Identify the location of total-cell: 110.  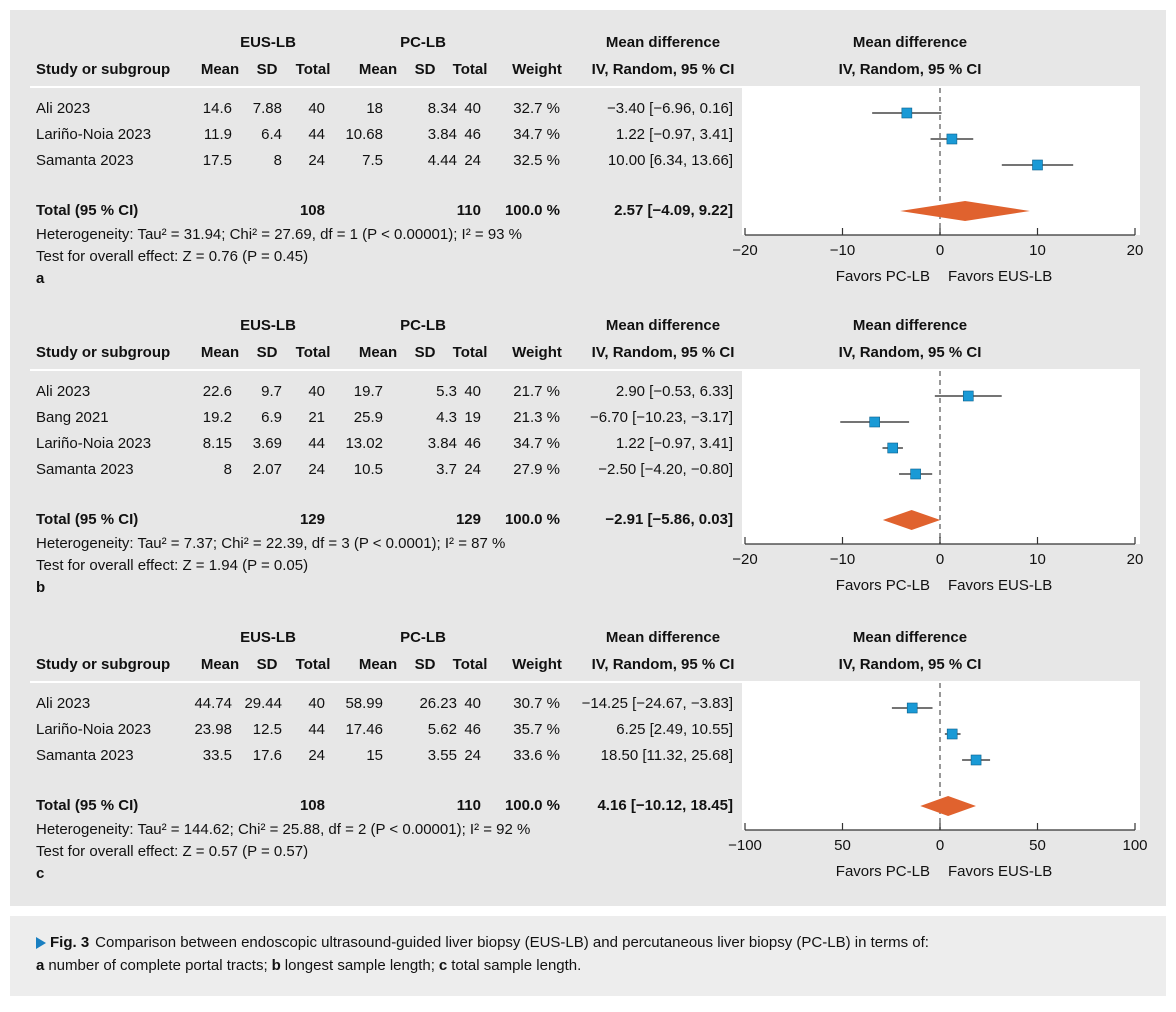
(469, 805).